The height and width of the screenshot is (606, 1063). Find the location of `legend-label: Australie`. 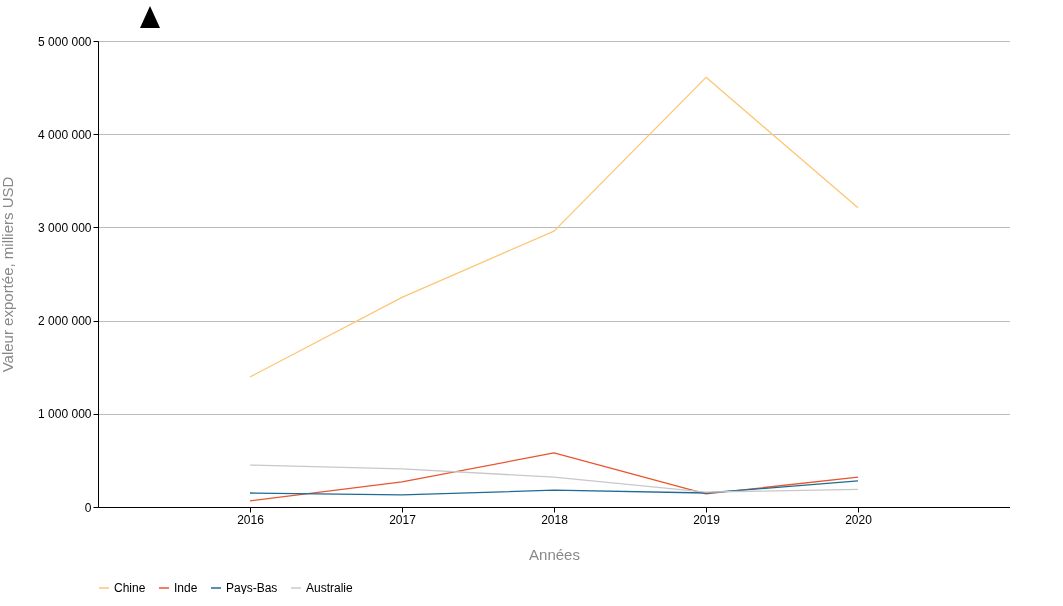

legend-label: Australie is located at coordinates (330, 588).